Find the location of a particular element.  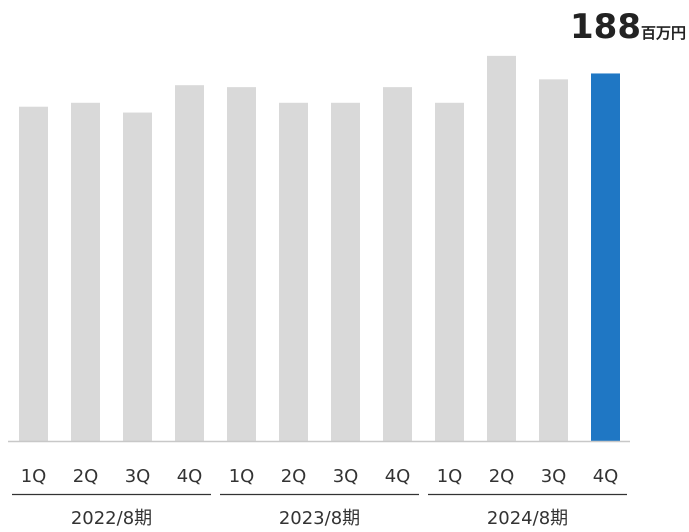

highlight-unit: 百万円 is located at coordinates (663, 33).